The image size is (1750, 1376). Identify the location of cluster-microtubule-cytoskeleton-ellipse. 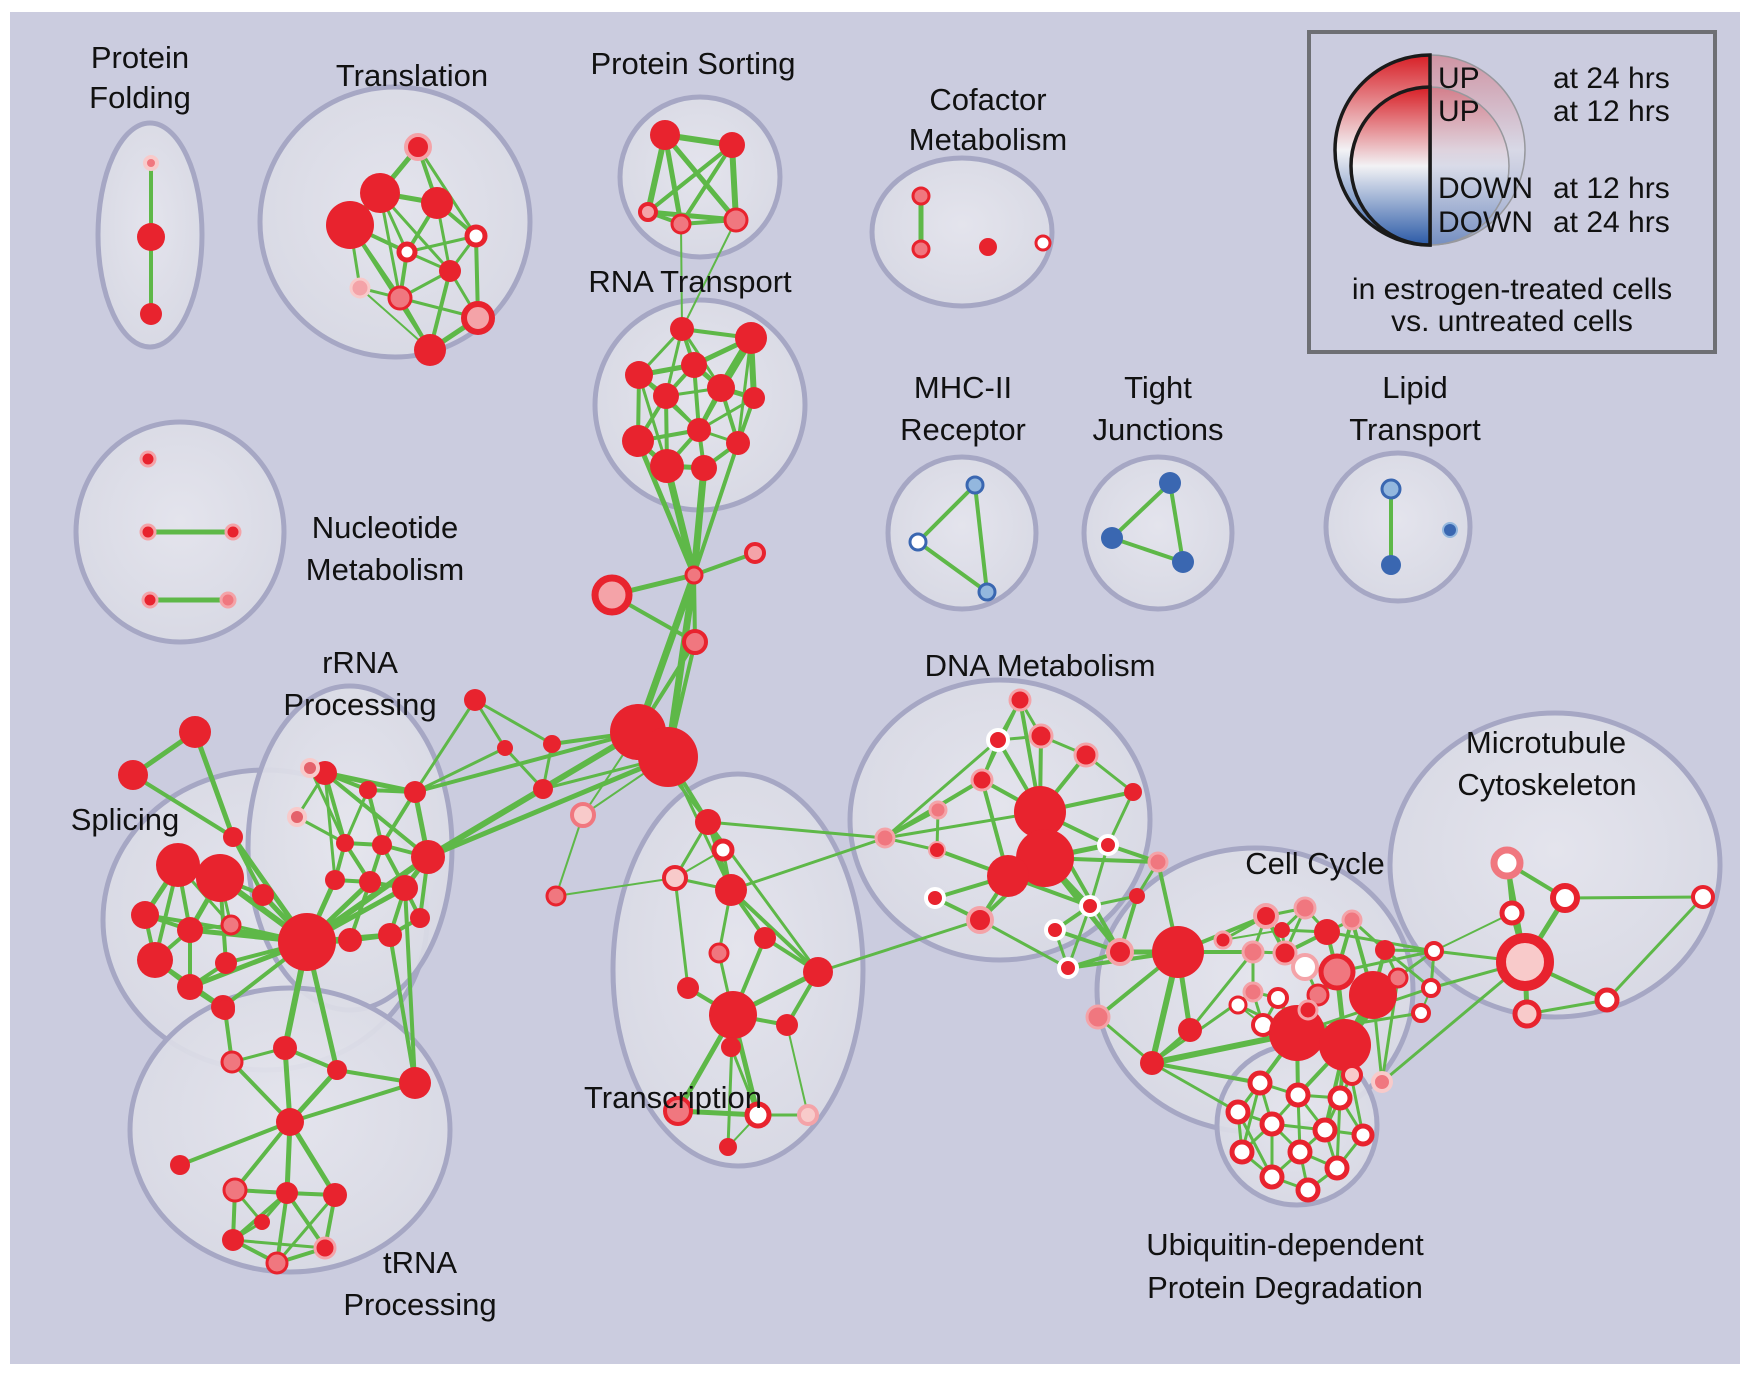
(1555, 865).